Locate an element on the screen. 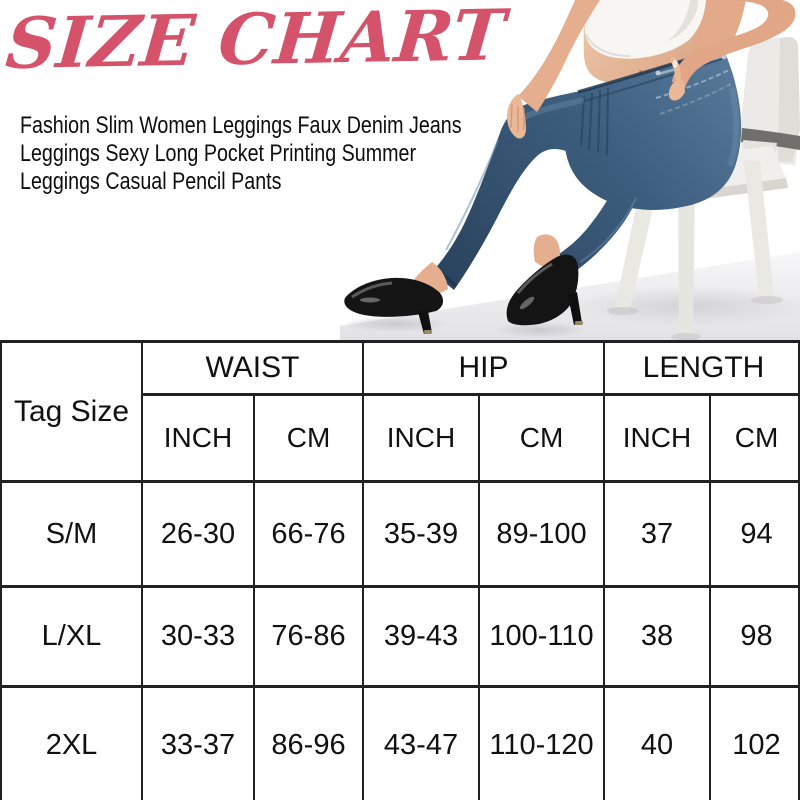 The height and width of the screenshot is (800, 800). crop-top is located at coordinates (644, 29).